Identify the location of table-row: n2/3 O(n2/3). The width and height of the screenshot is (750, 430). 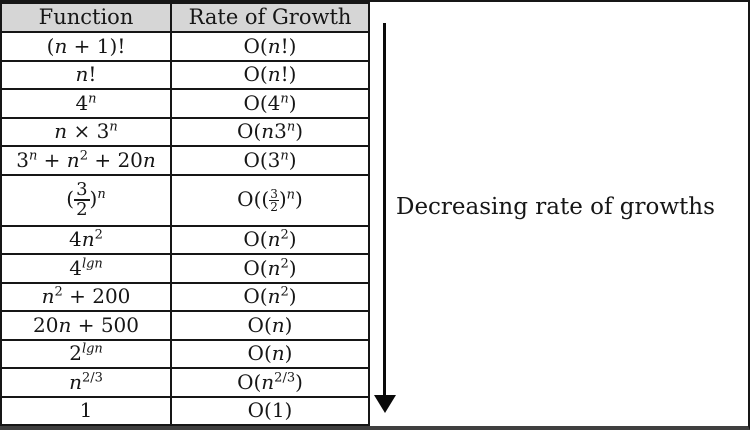
(185, 382).